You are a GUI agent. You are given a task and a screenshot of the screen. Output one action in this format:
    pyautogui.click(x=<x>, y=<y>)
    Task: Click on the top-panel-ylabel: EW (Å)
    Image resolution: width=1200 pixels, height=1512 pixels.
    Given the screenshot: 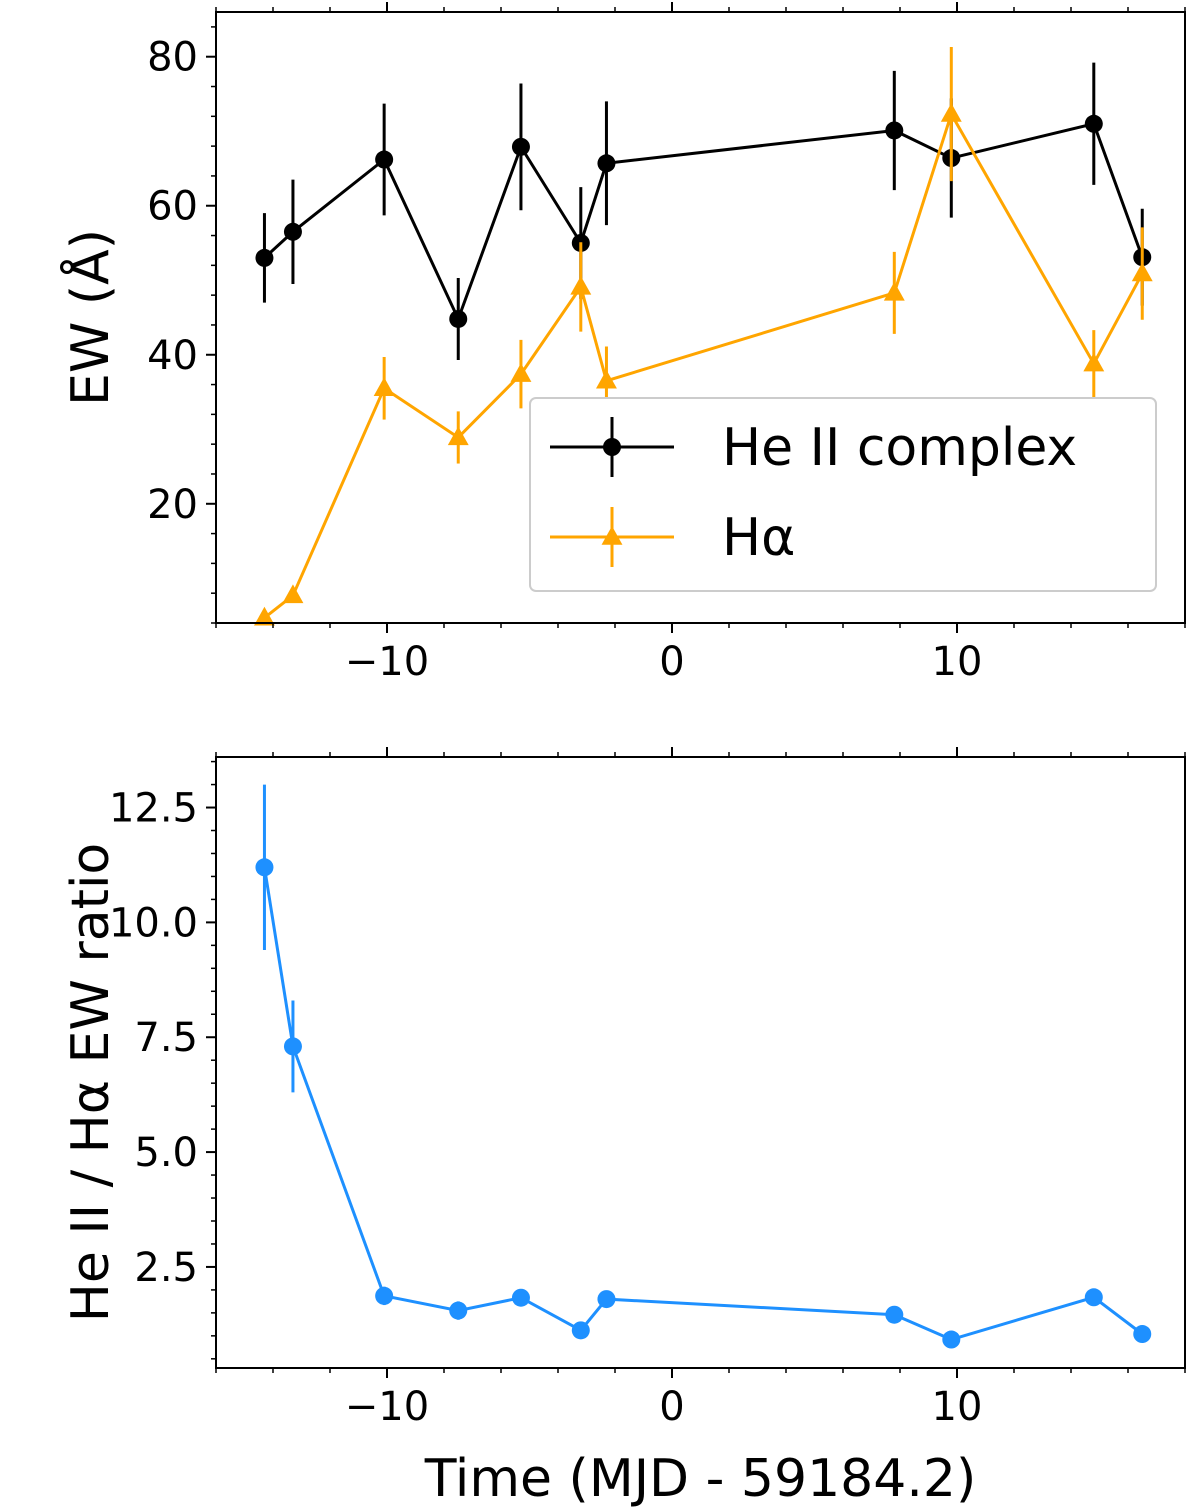 What is the action you would take?
    pyautogui.click(x=90, y=317)
    